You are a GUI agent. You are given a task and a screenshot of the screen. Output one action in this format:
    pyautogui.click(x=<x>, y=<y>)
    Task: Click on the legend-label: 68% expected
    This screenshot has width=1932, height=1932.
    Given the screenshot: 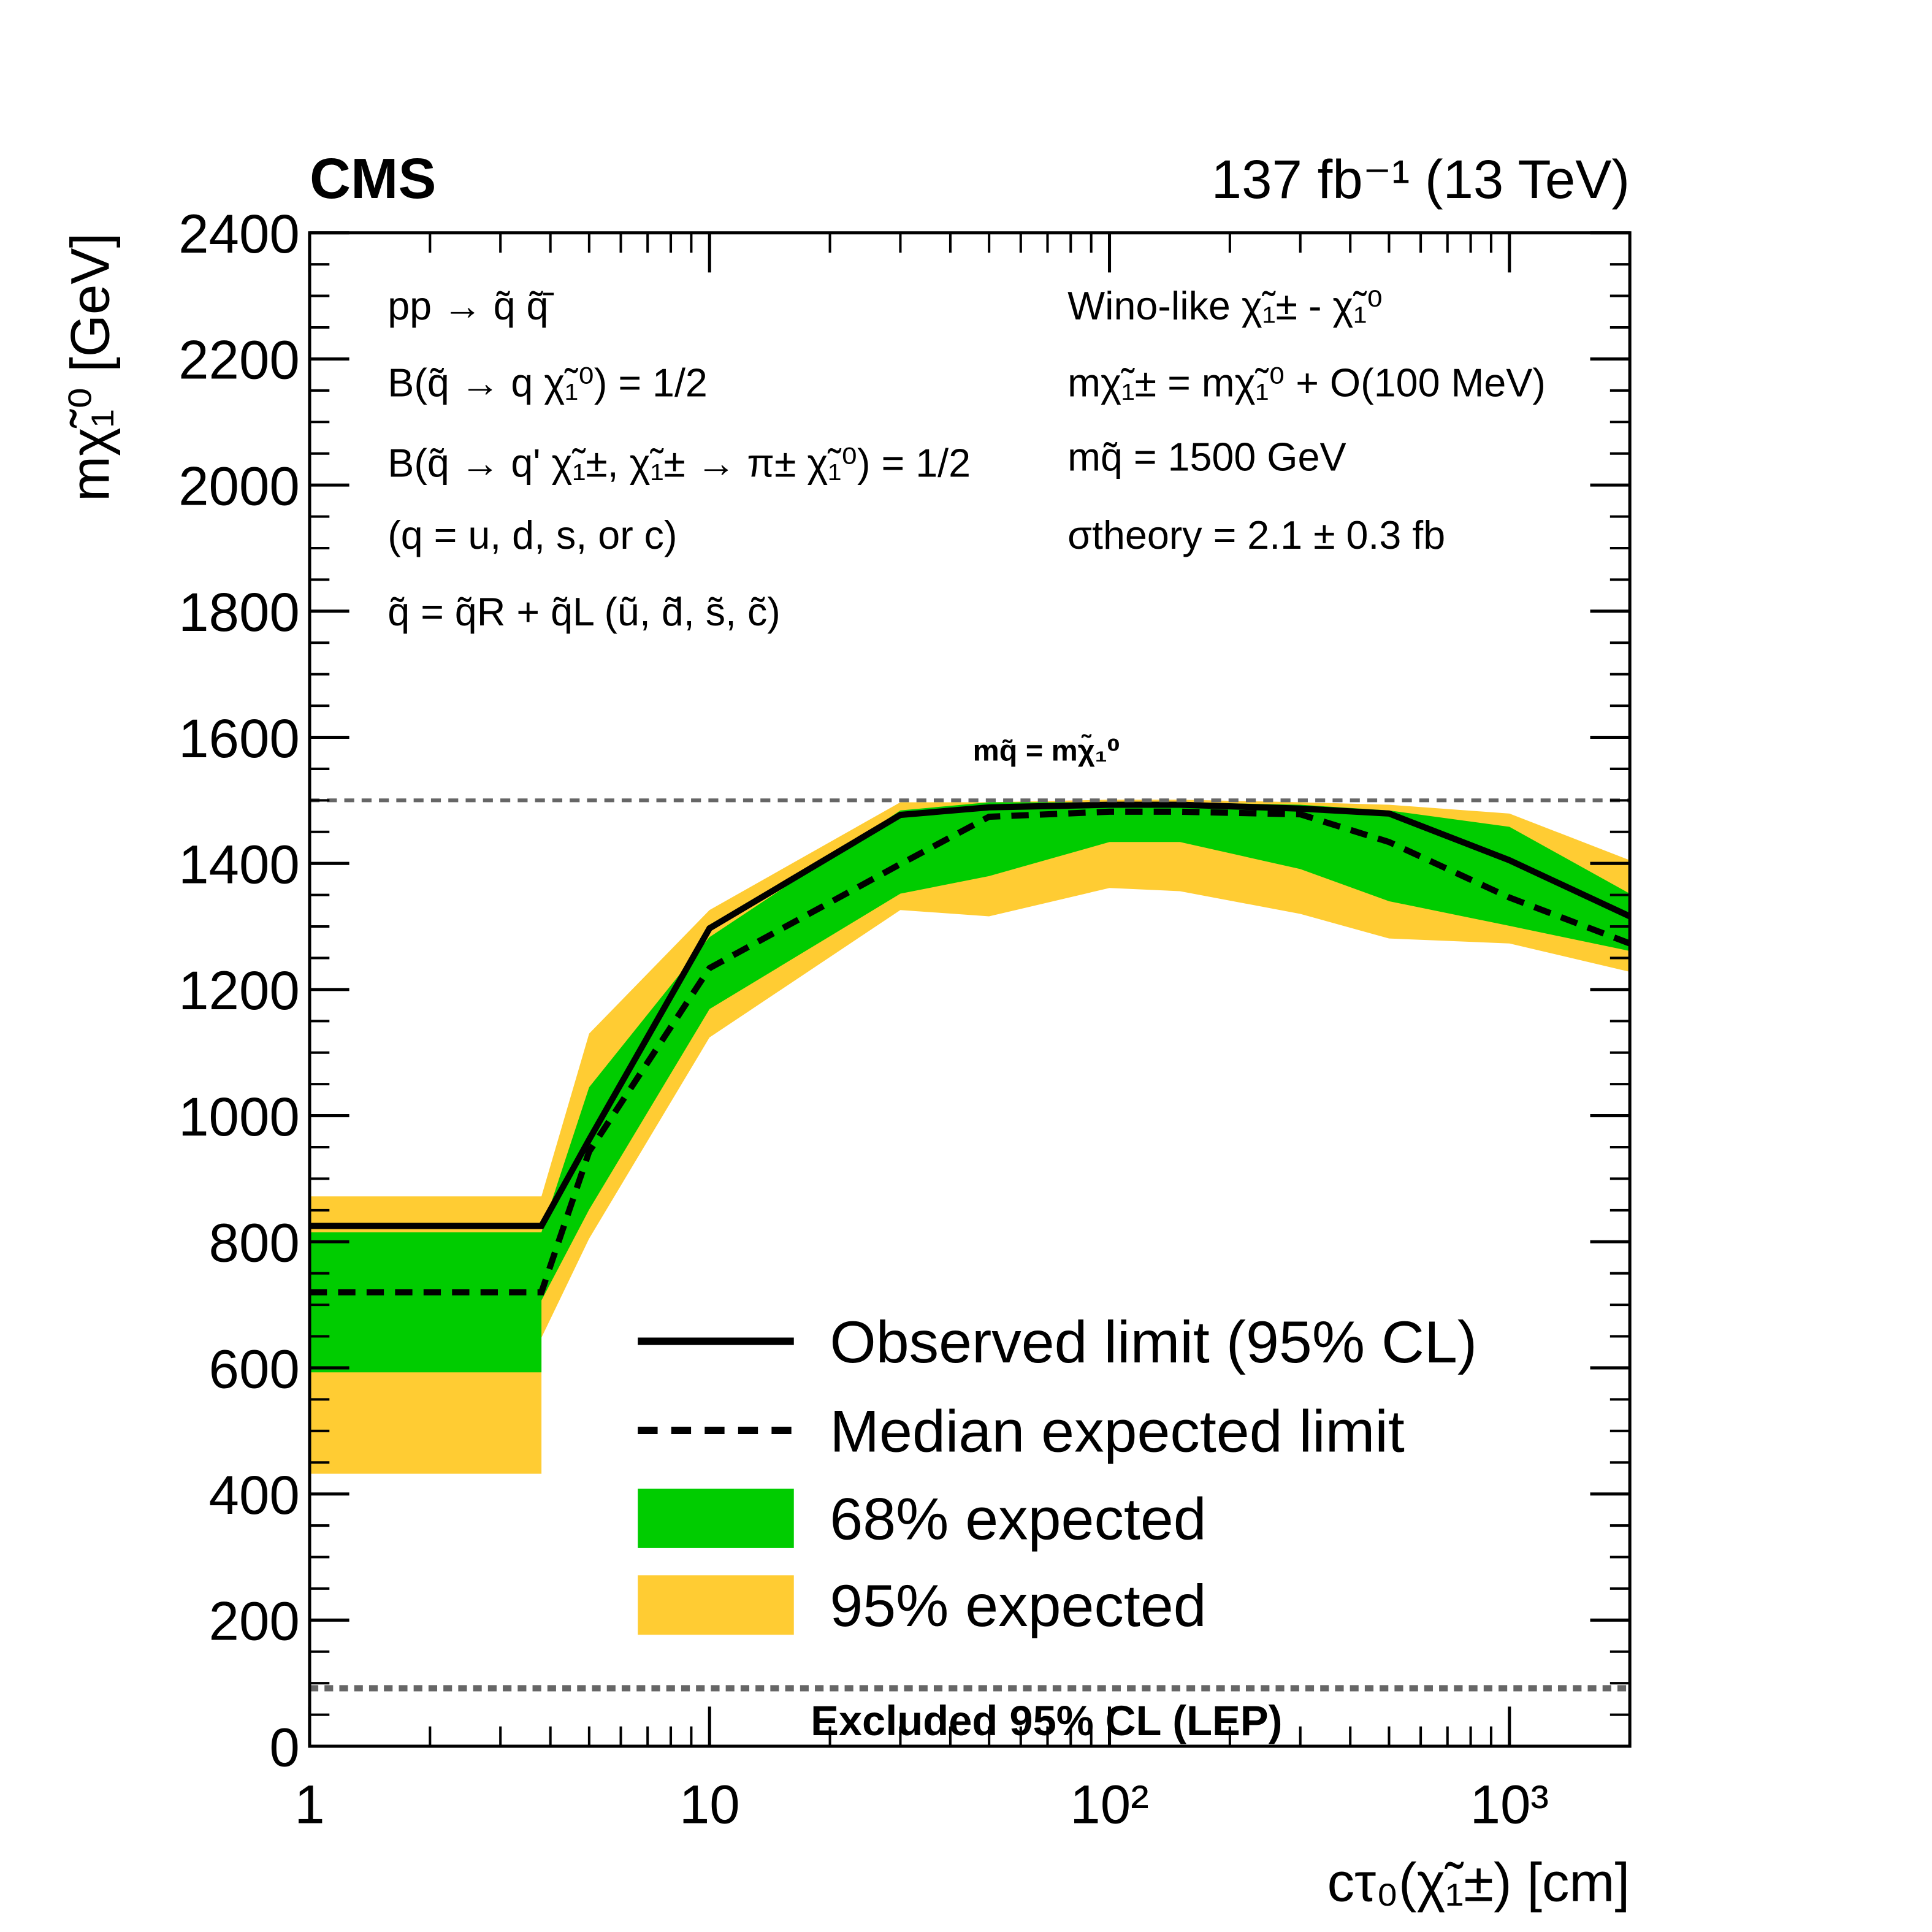 What is the action you would take?
    pyautogui.click(x=1018, y=1519)
    